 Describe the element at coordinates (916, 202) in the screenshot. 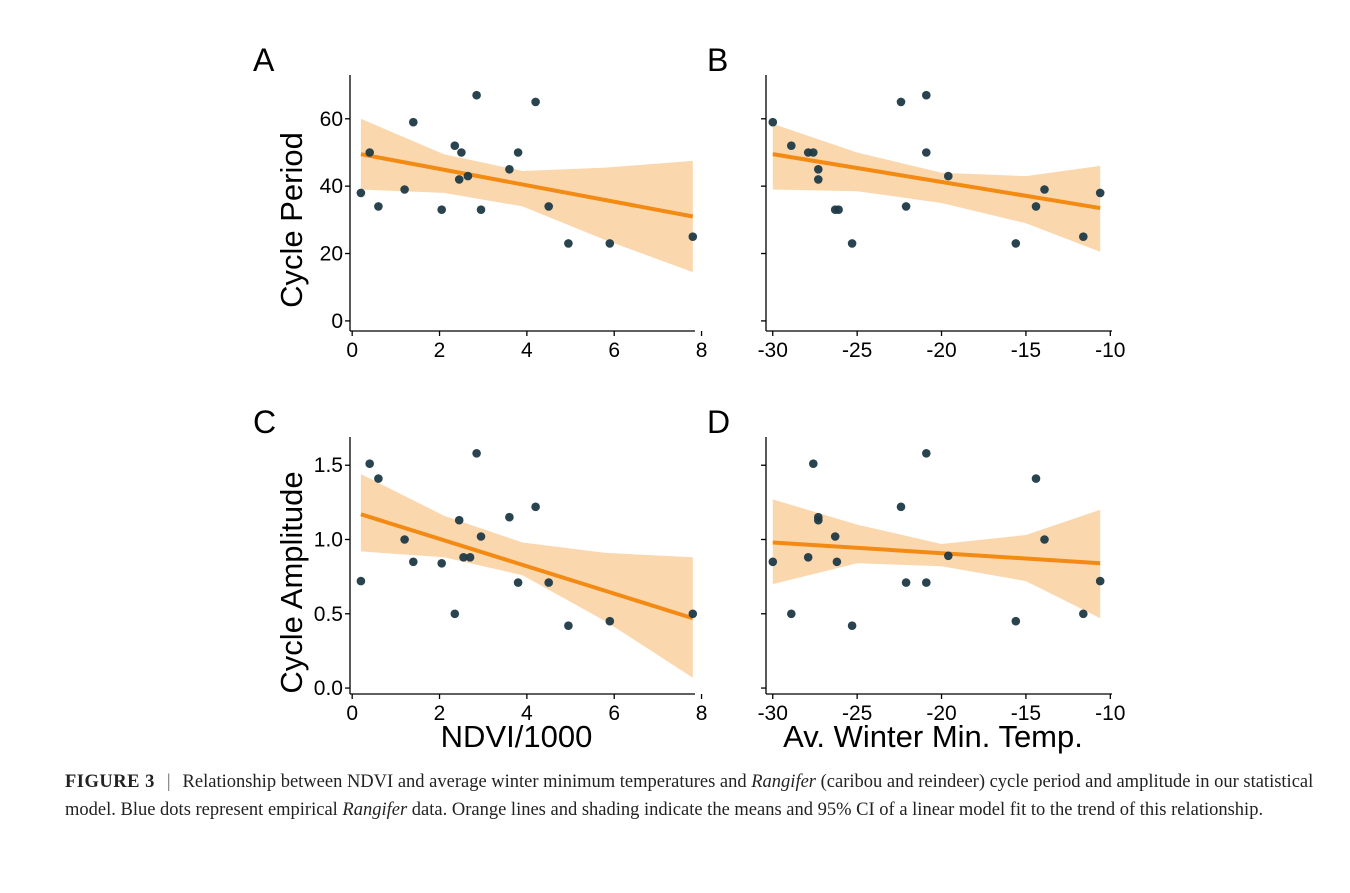

I see `panel-b: B -30 -25 -20 -15 -10` at that location.